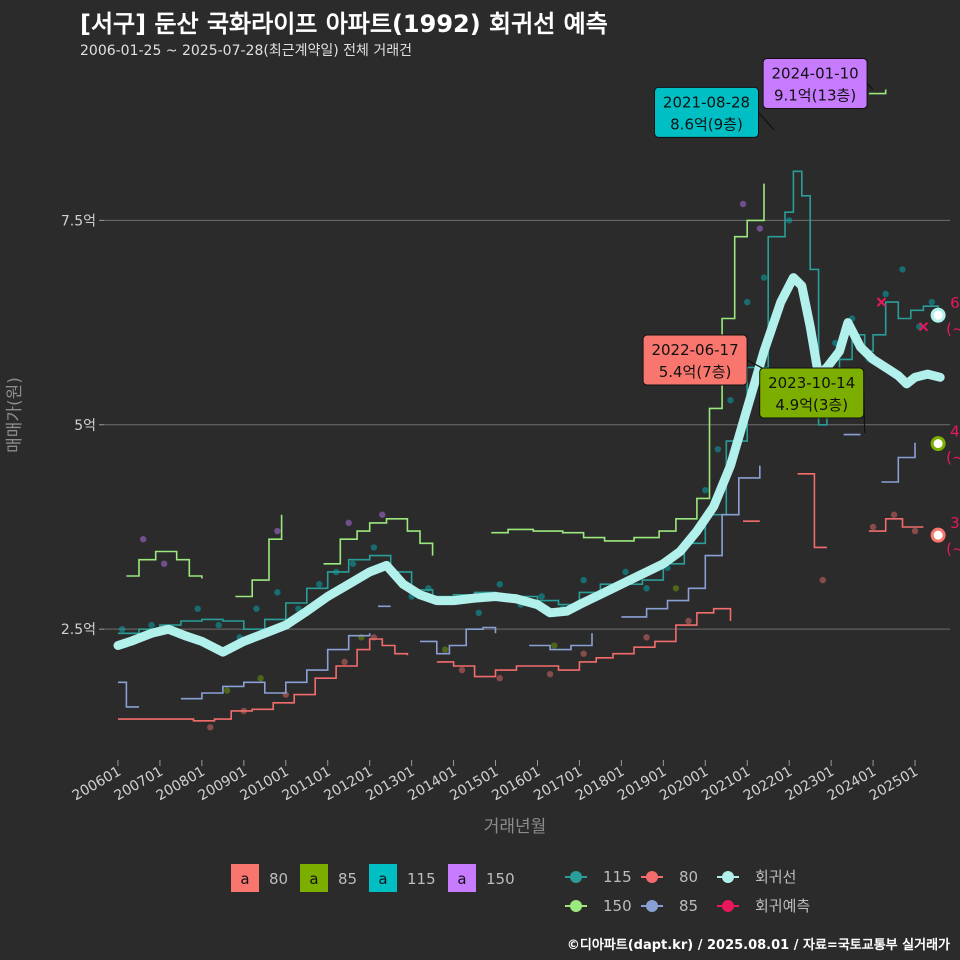 The width and height of the screenshot is (960, 960). Describe the element at coordinates (918, 426) in the screenshot. I see `forecast-markers: 63,411 (~115㎡) 47,650 (~85㎡) 36,500 (~80㎡)` at that location.